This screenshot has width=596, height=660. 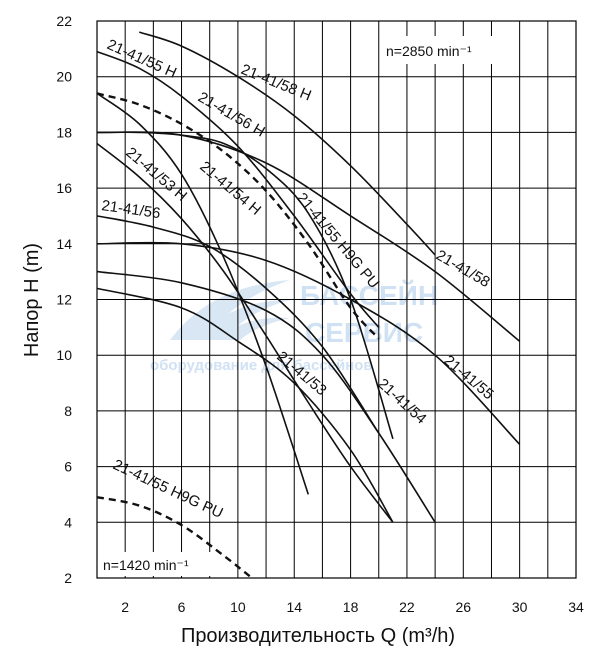 I want to click on y-tick-label: 12, so click(x=64, y=300).